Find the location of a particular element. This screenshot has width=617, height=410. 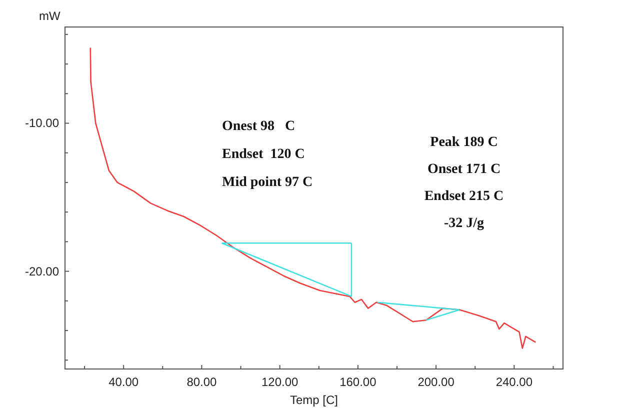

annotation: Onest 98 C is located at coordinates (259, 126).